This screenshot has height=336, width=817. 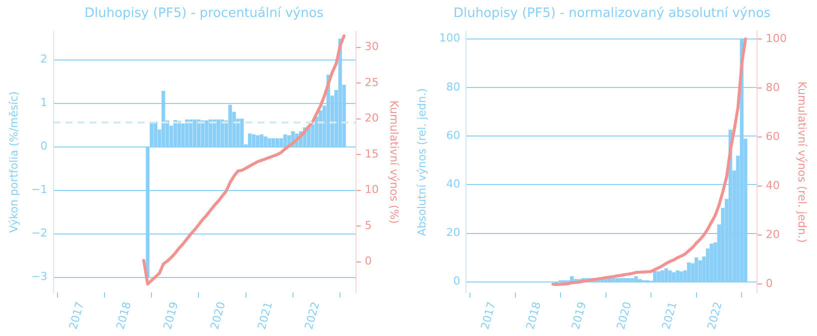 What do you see at coordinates (421, 162) in the screenshot?
I see `y-axis-title: Absolutní výnos (rel. jedn.)` at bounding box center [421, 162].